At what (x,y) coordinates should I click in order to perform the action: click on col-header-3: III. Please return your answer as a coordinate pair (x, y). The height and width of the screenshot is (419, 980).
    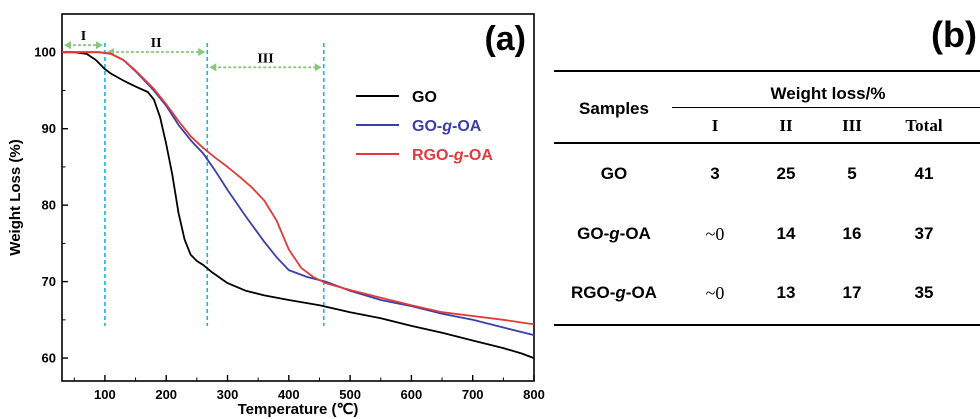
    Looking at the image, I should click on (852, 125).